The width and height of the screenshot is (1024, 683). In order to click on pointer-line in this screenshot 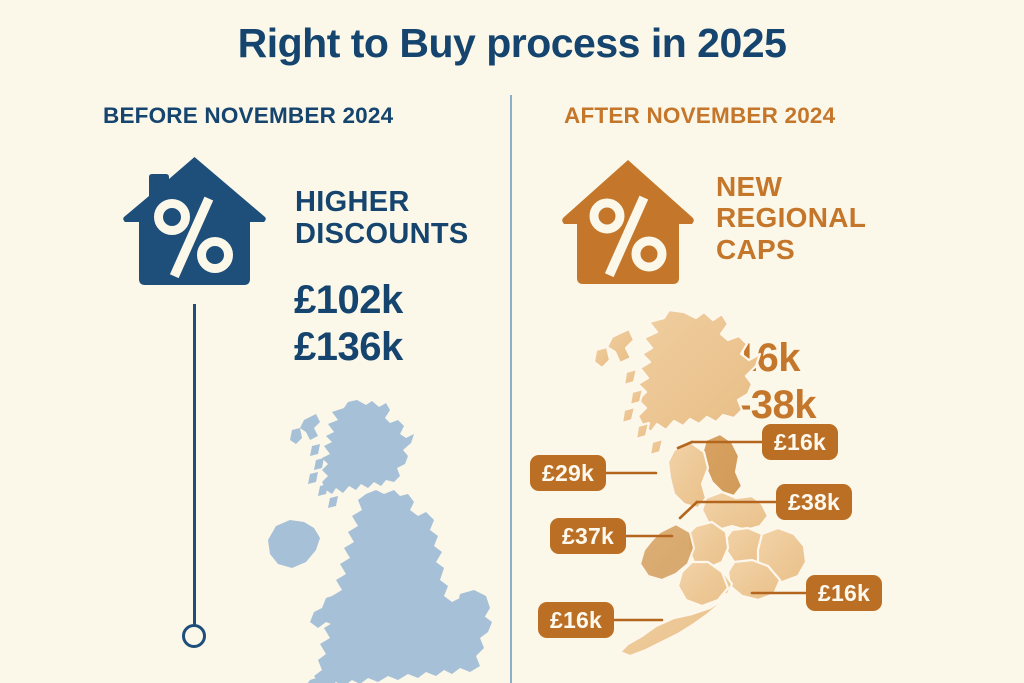, I will do `click(194, 465)`.